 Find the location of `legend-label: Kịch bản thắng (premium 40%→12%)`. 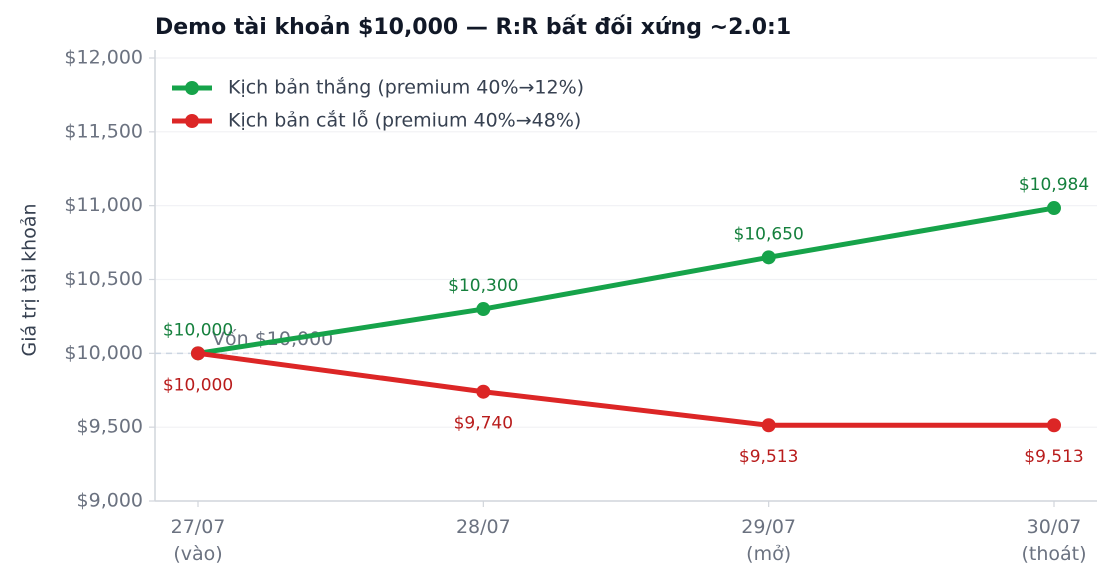

legend-label: Kịch bản thắng (premium 40%→12%) is located at coordinates (406, 87).